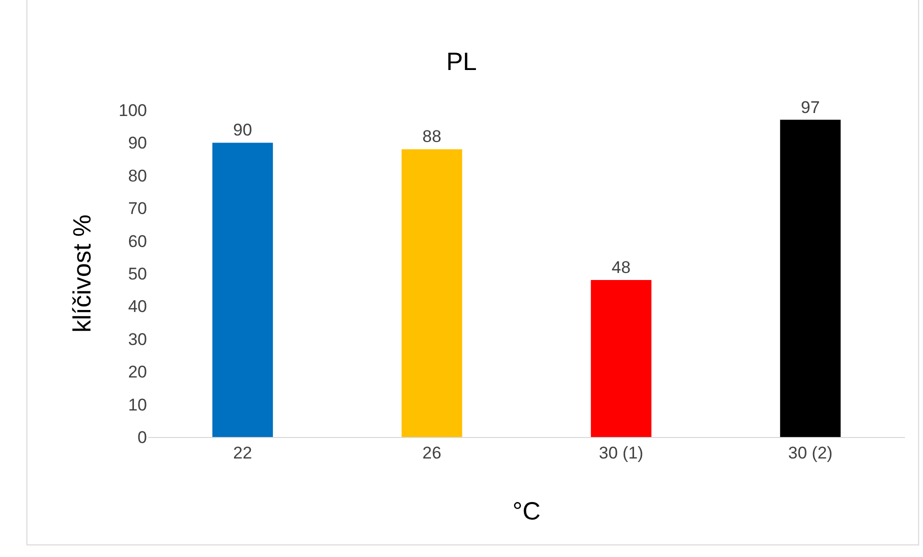 The image size is (923, 557). Describe the element at coordinates (137, 404) in the screenshot. I see `y-tick-label: 10` at that location.